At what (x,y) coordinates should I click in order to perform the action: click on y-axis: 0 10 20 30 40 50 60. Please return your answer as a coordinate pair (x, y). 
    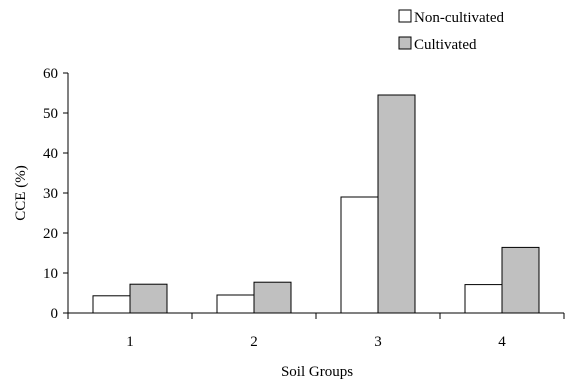
    Looking at the image, I should click on (56, 194).